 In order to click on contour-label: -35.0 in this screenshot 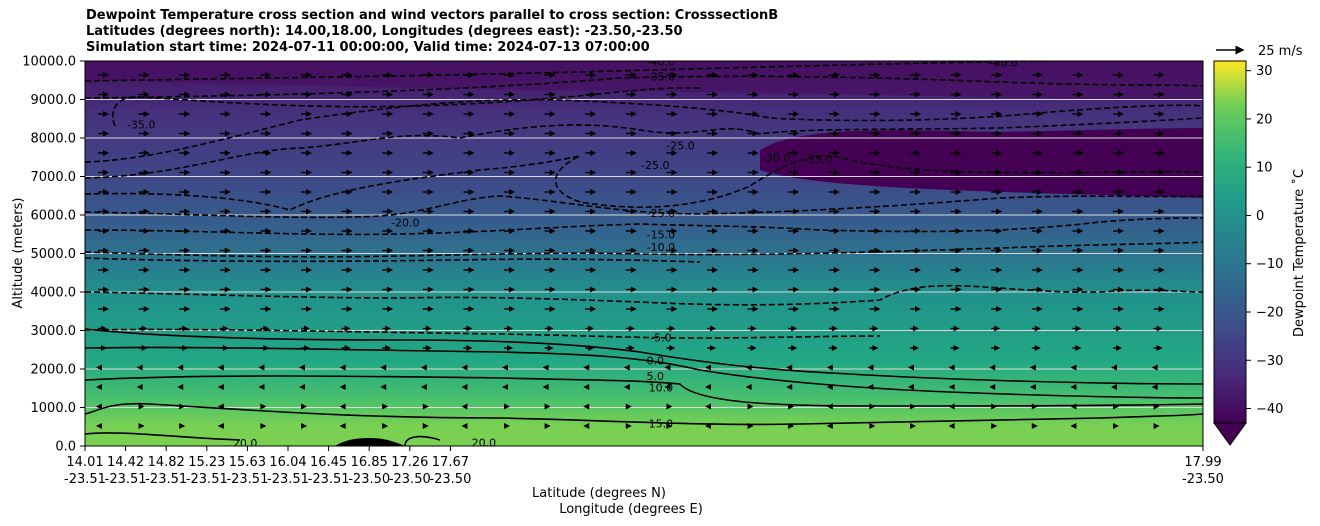, I will do `click(141, 125)`.